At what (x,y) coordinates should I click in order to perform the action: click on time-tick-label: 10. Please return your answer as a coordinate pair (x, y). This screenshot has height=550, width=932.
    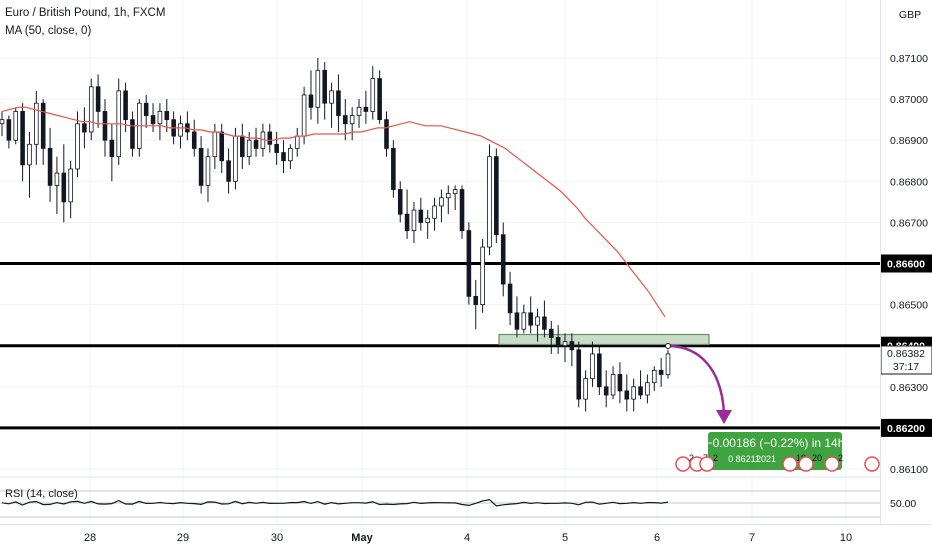
    Looking at the image, I should click on (846, 538).